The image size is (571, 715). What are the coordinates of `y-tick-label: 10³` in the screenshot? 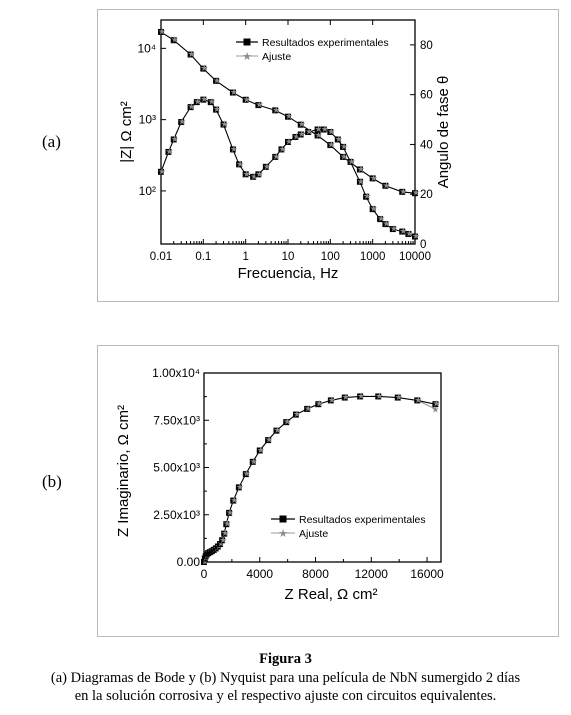 It's located at (147, 120).